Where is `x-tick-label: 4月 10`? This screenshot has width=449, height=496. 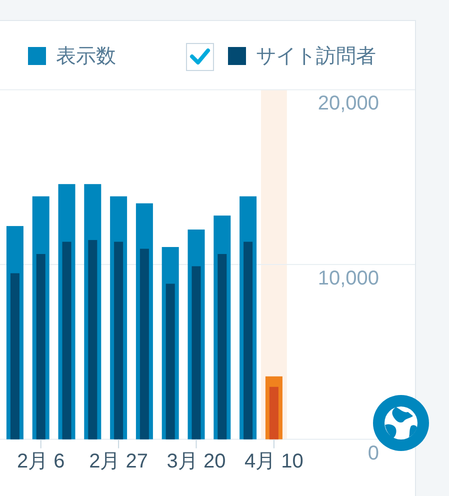
x-tick-label: 4月 10 is located at coordinates (274, 461).